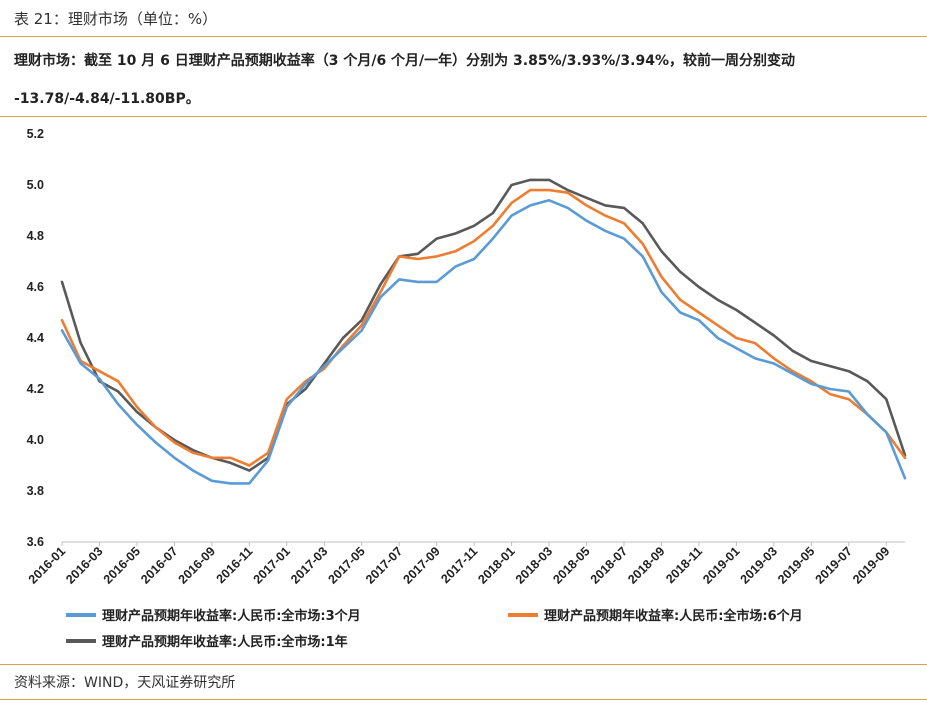  What do you see at coordinates (796, 565) in the screenshot?
I see `x-tick-label: 2019-05` at bounding box center [796, 565].